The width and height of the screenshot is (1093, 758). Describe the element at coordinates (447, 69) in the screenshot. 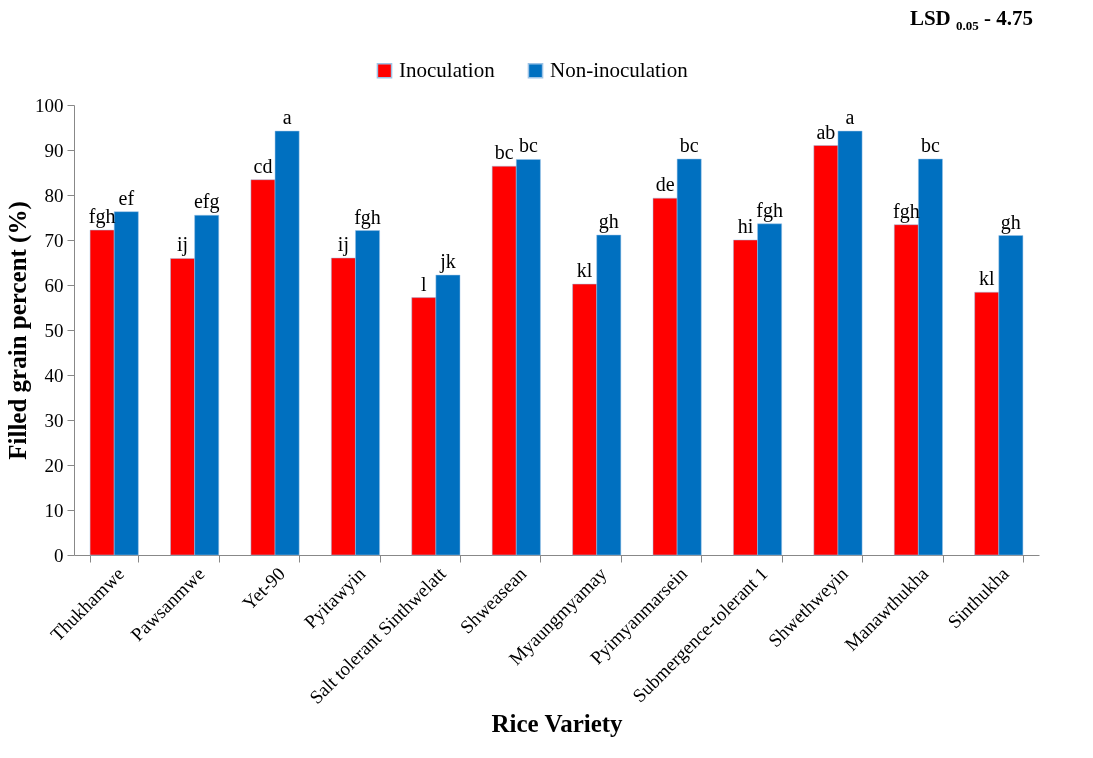

I see `legend-label: Inoculation` at that location.